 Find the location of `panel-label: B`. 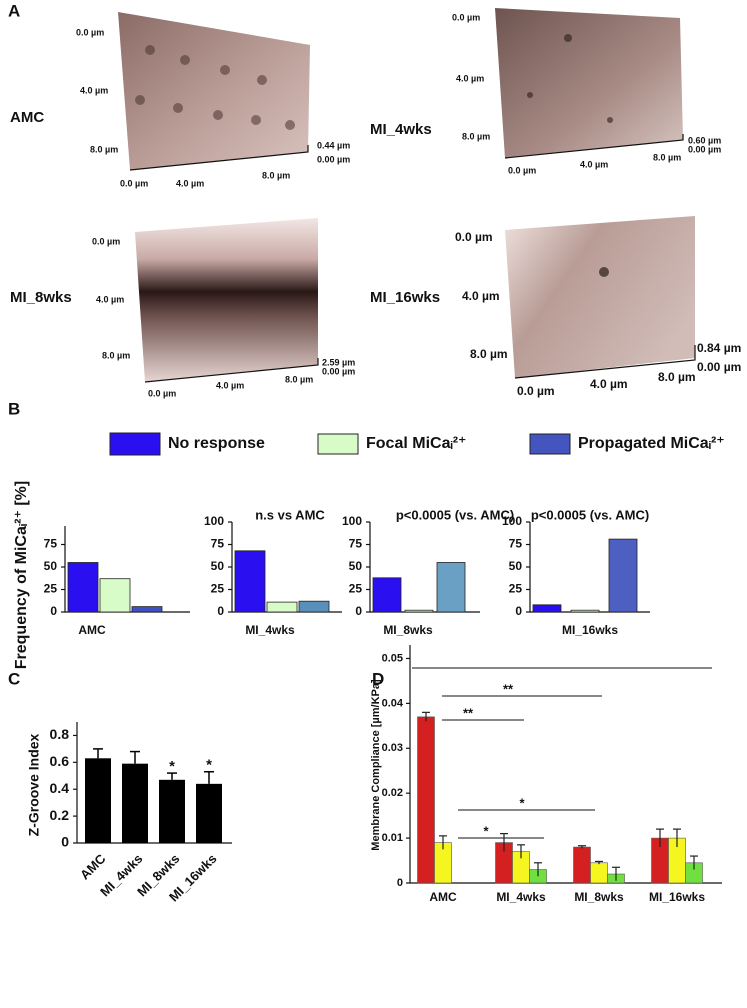

panel-label: B is located at coordinates (14, 408).